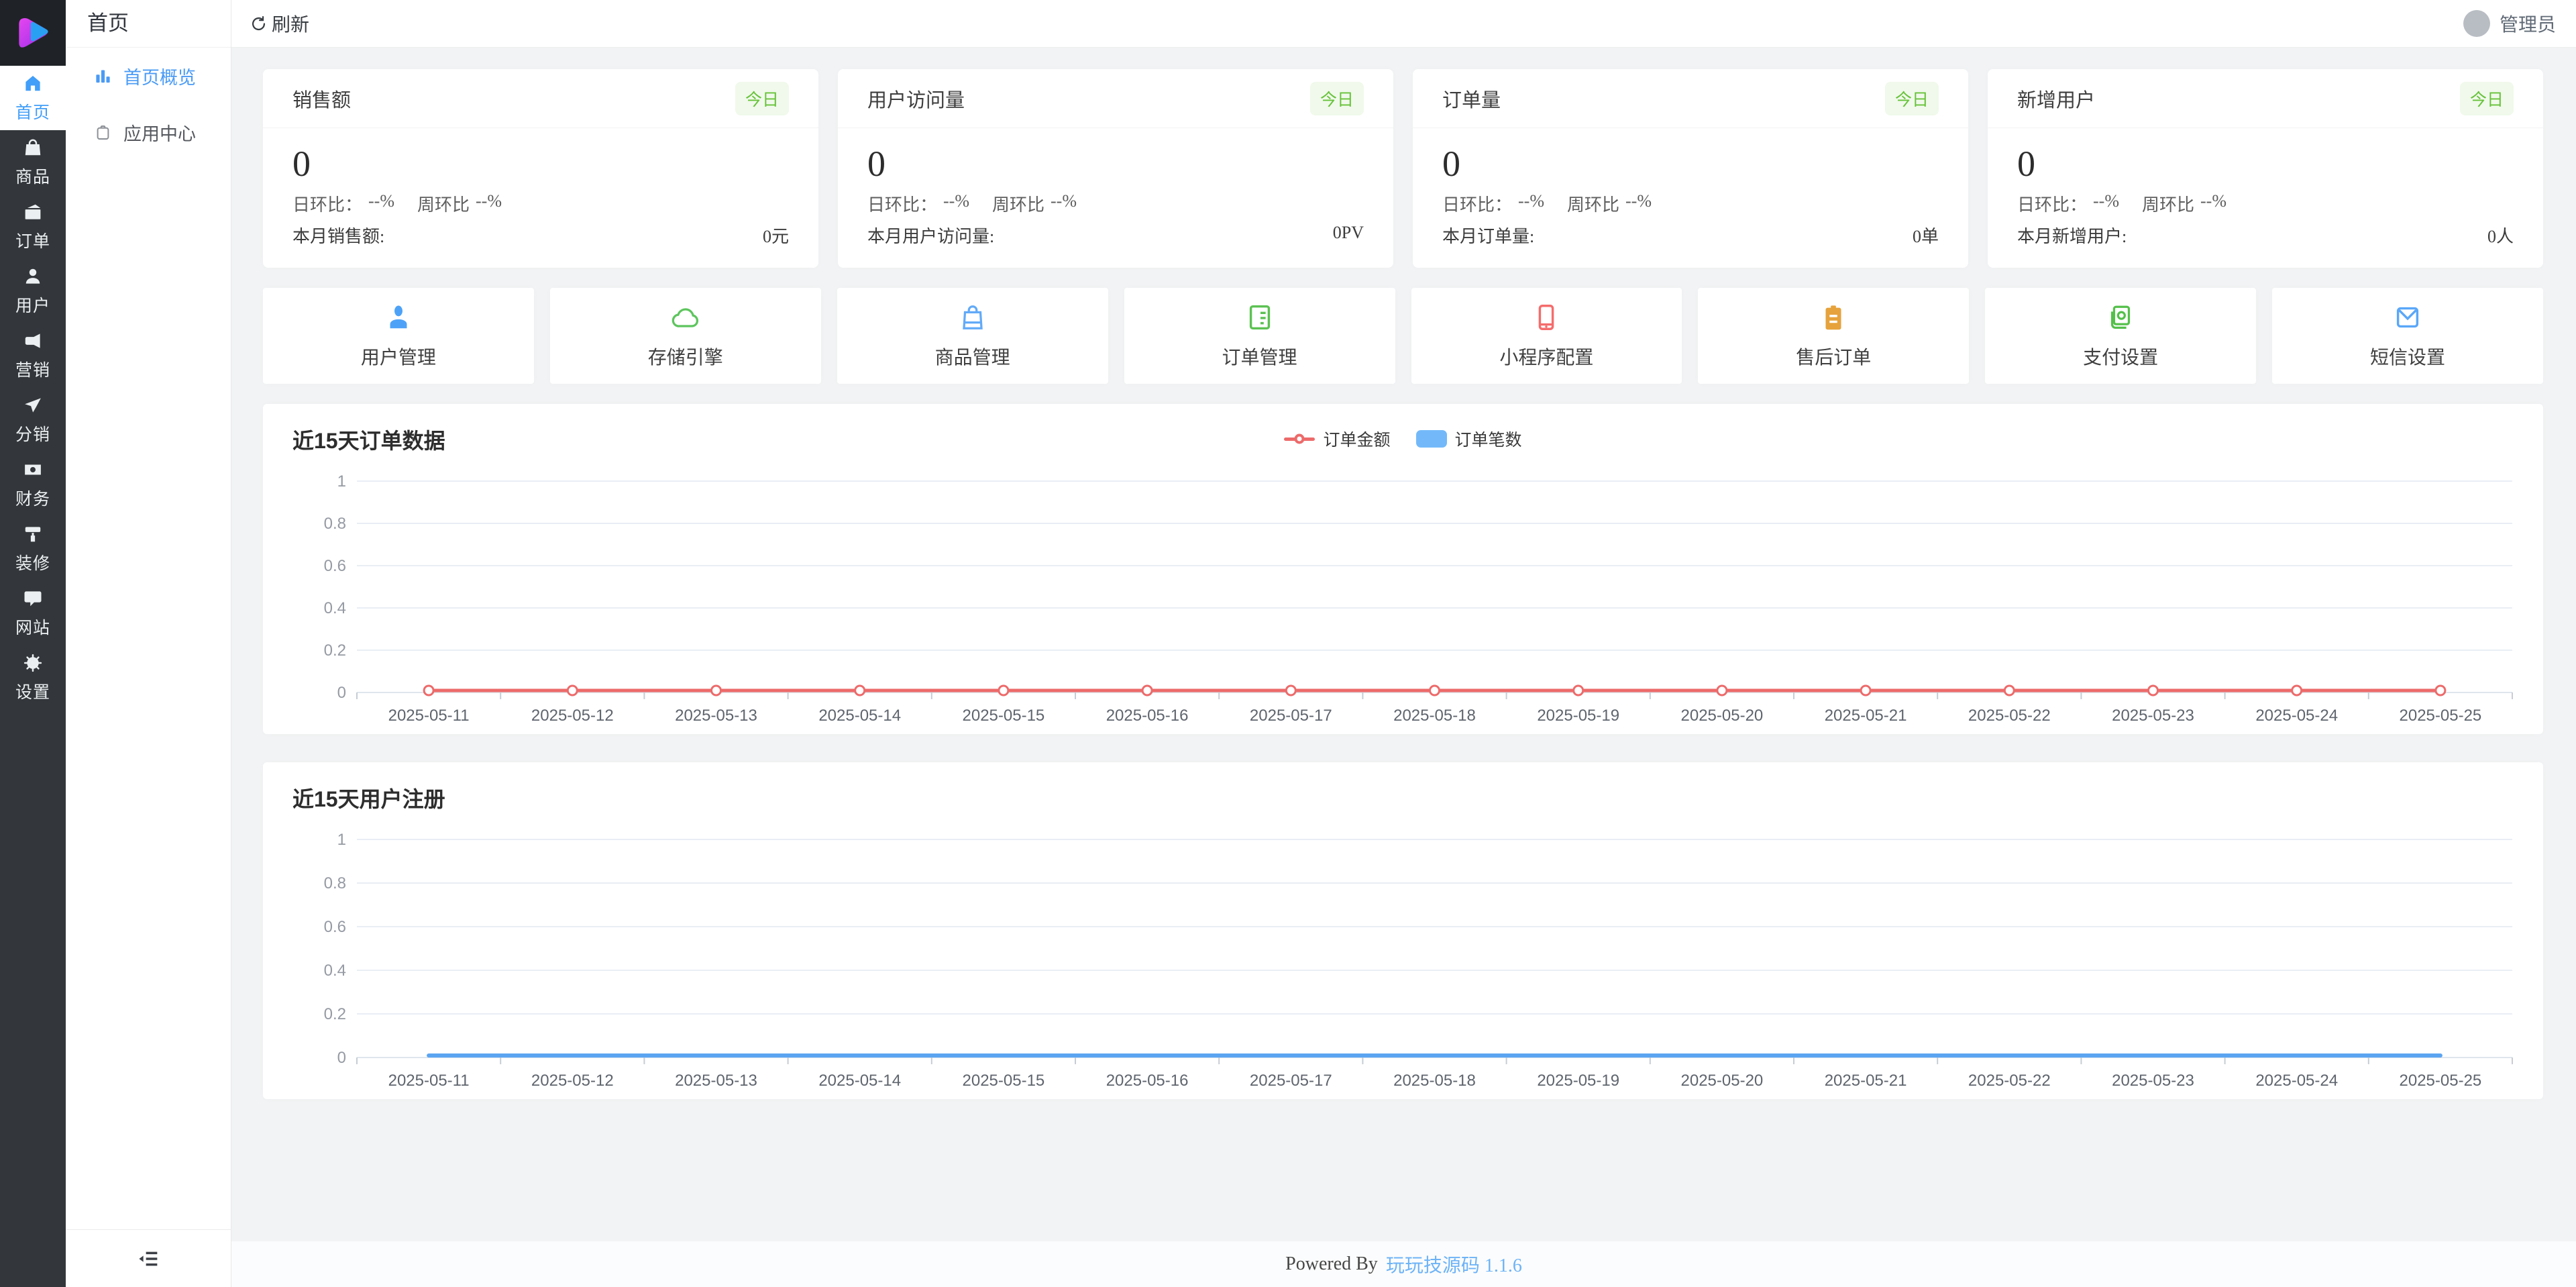 The image size is (2576, 1287). What do you see at coordinates (33, 355) in the screenshot?
I see `sidebar-item-marketing: 营销` at bounding box center [33, 355].